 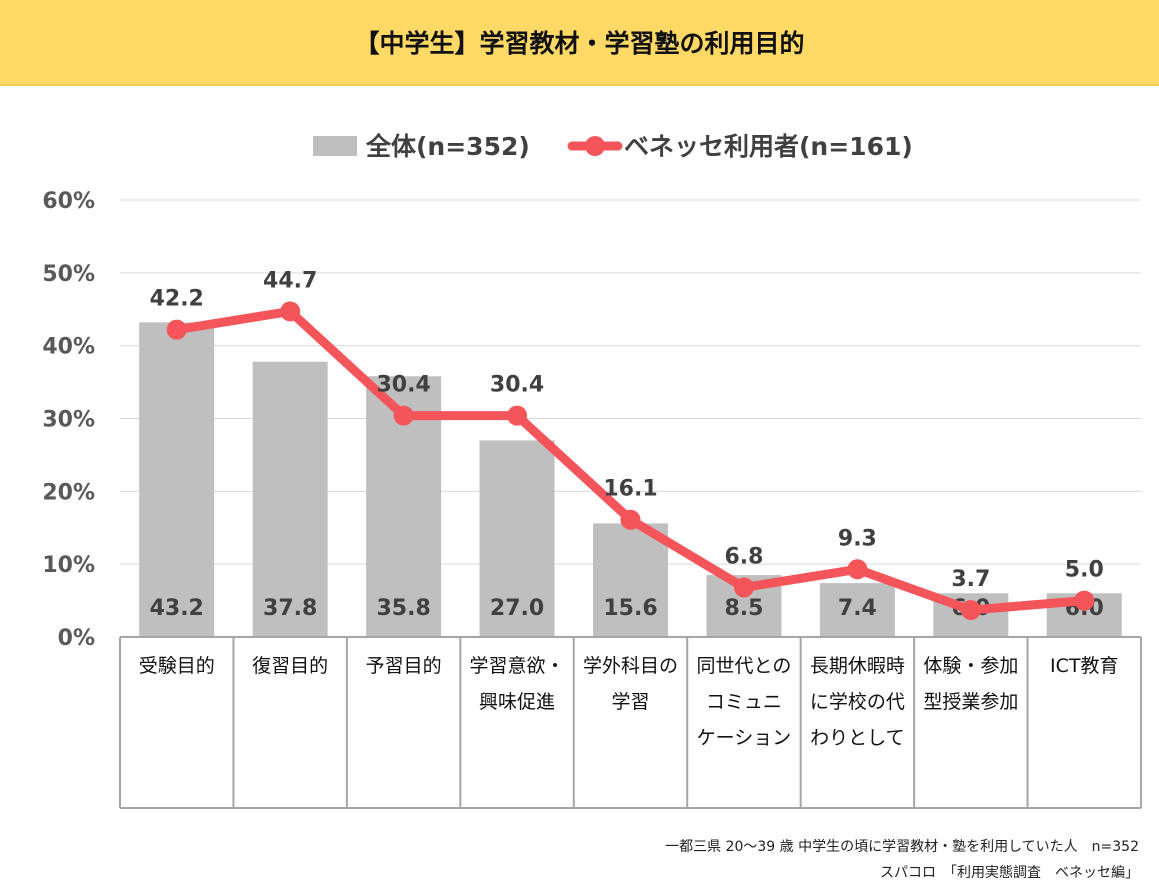 I want to click on bar-value-label: 35.8, so click(x=403, y=608).